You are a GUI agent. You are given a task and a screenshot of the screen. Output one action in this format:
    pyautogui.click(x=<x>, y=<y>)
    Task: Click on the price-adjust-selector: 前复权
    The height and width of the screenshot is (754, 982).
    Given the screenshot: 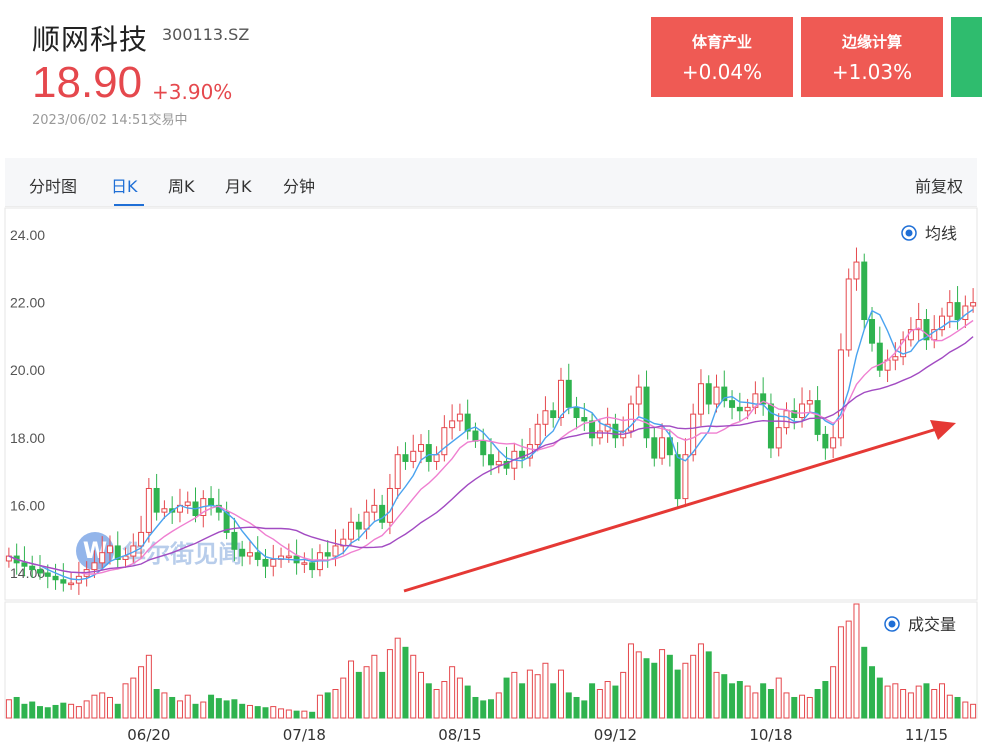 What is the action you would take?
    pyautogui.click(x=938, y=186)
    